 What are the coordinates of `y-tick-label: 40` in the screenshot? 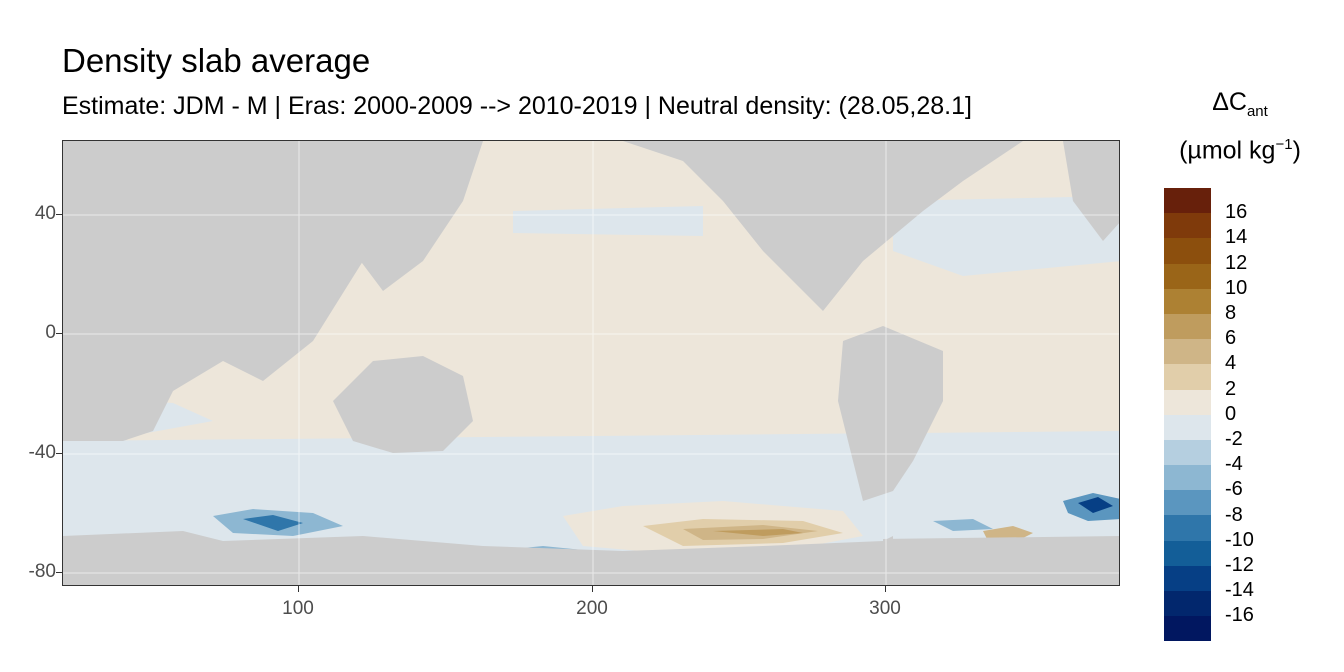 It's located at (45, 213).